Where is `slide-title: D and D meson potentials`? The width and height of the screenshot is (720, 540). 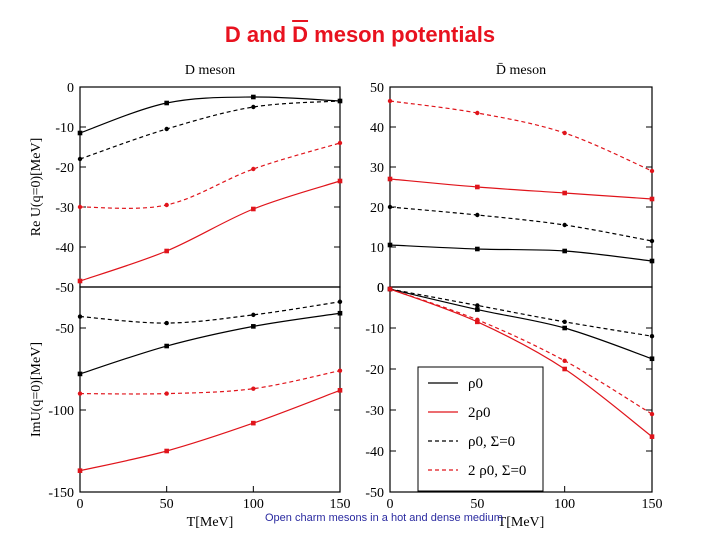 slide-title: D and D meson potentials is located at coordinates (360, 34).